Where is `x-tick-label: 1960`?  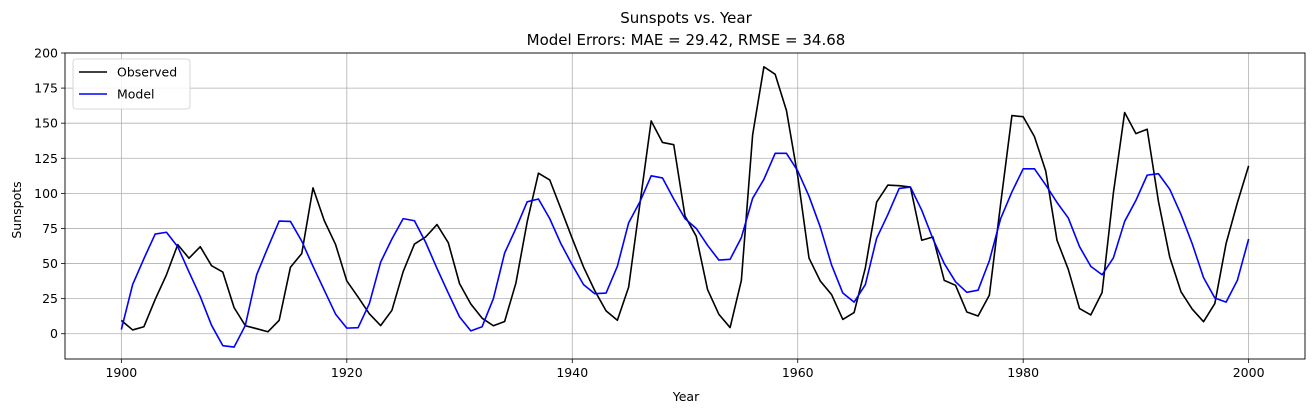
x-tick-label: 1960 is located at coordinates (798, 372).